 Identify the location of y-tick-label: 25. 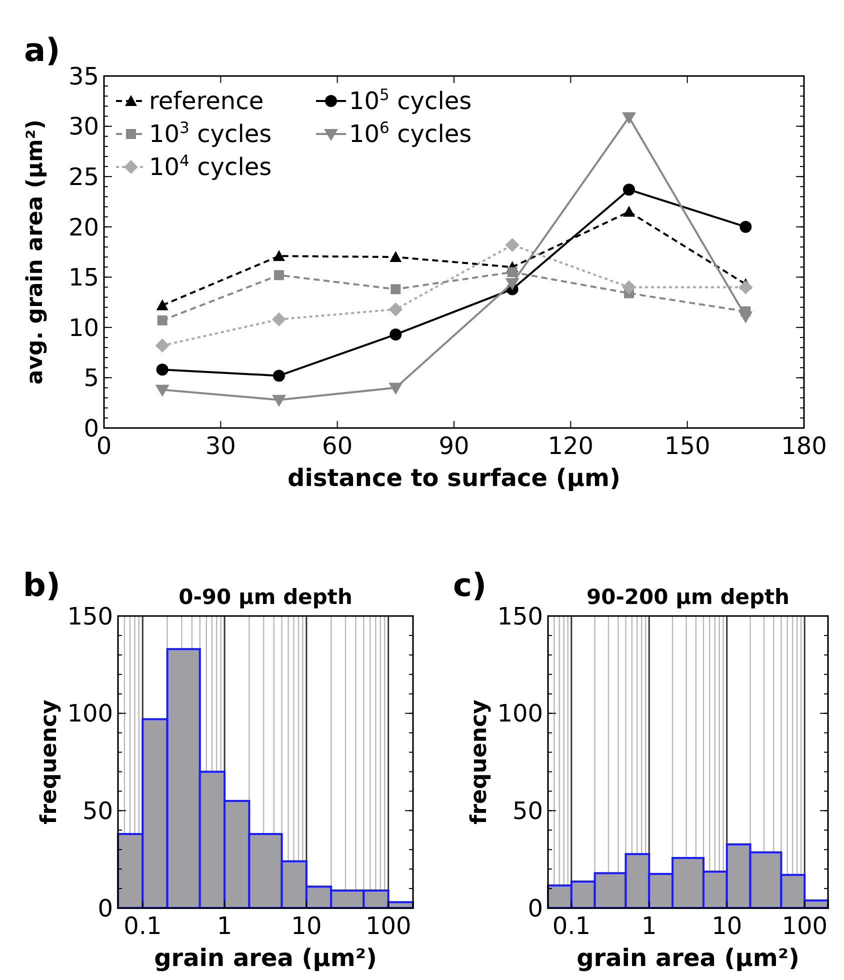
(83, 176).